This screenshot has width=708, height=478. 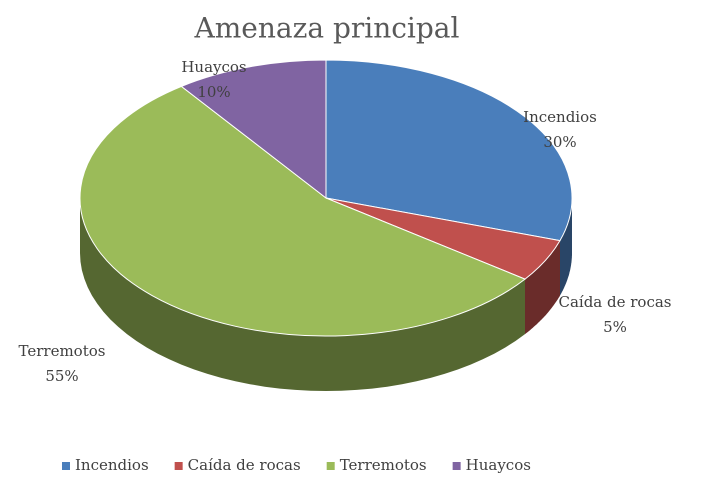 I want to click on data-label-category: Caída de rocas, so click(x=614, y=302).